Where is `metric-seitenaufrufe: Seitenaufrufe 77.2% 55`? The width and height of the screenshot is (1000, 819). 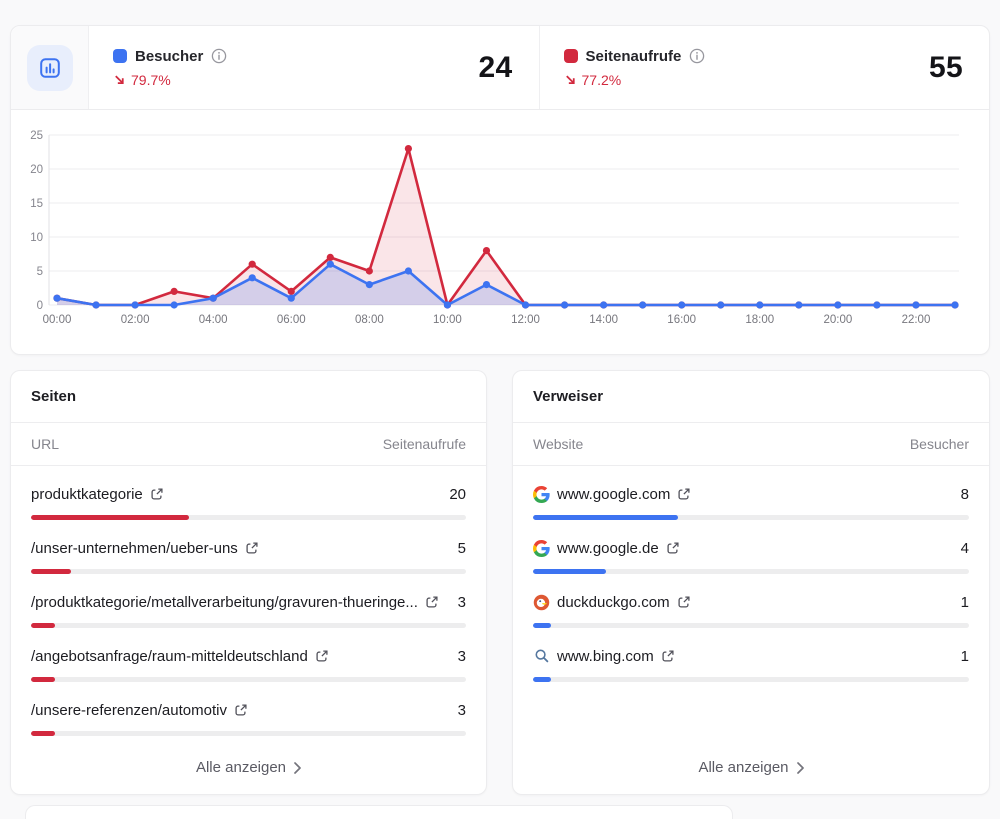 metric-seitenaufrufe: Seitenaufrufe 77.2% 55 is located at coordinates (764, 67).